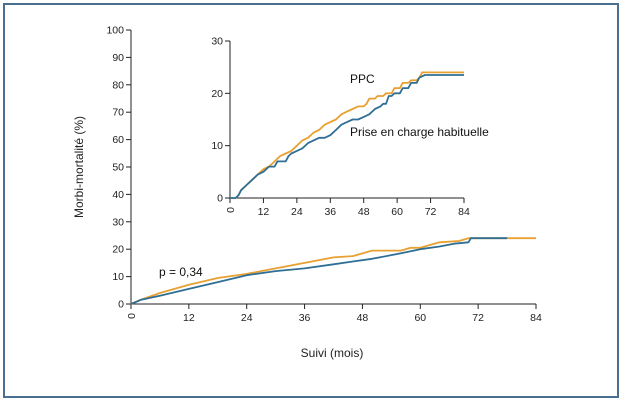  I want to click on y-tick-label: 100, so click(115, 31).